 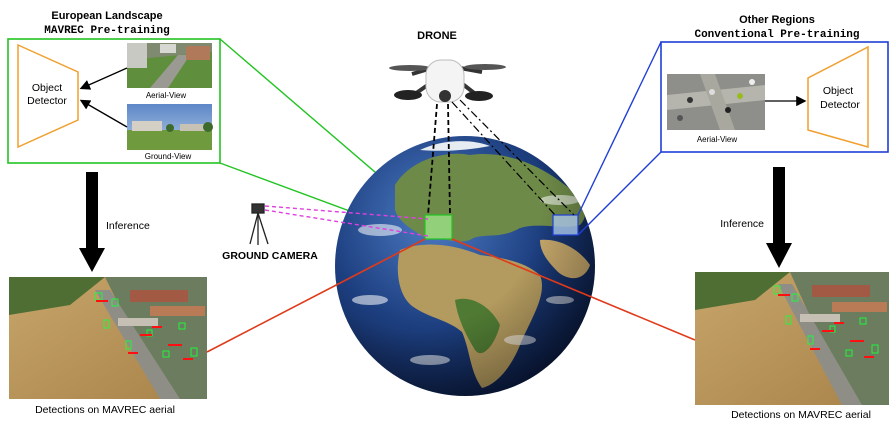 I want to click on right-panel-connector-top, so click(x=619, y=128).